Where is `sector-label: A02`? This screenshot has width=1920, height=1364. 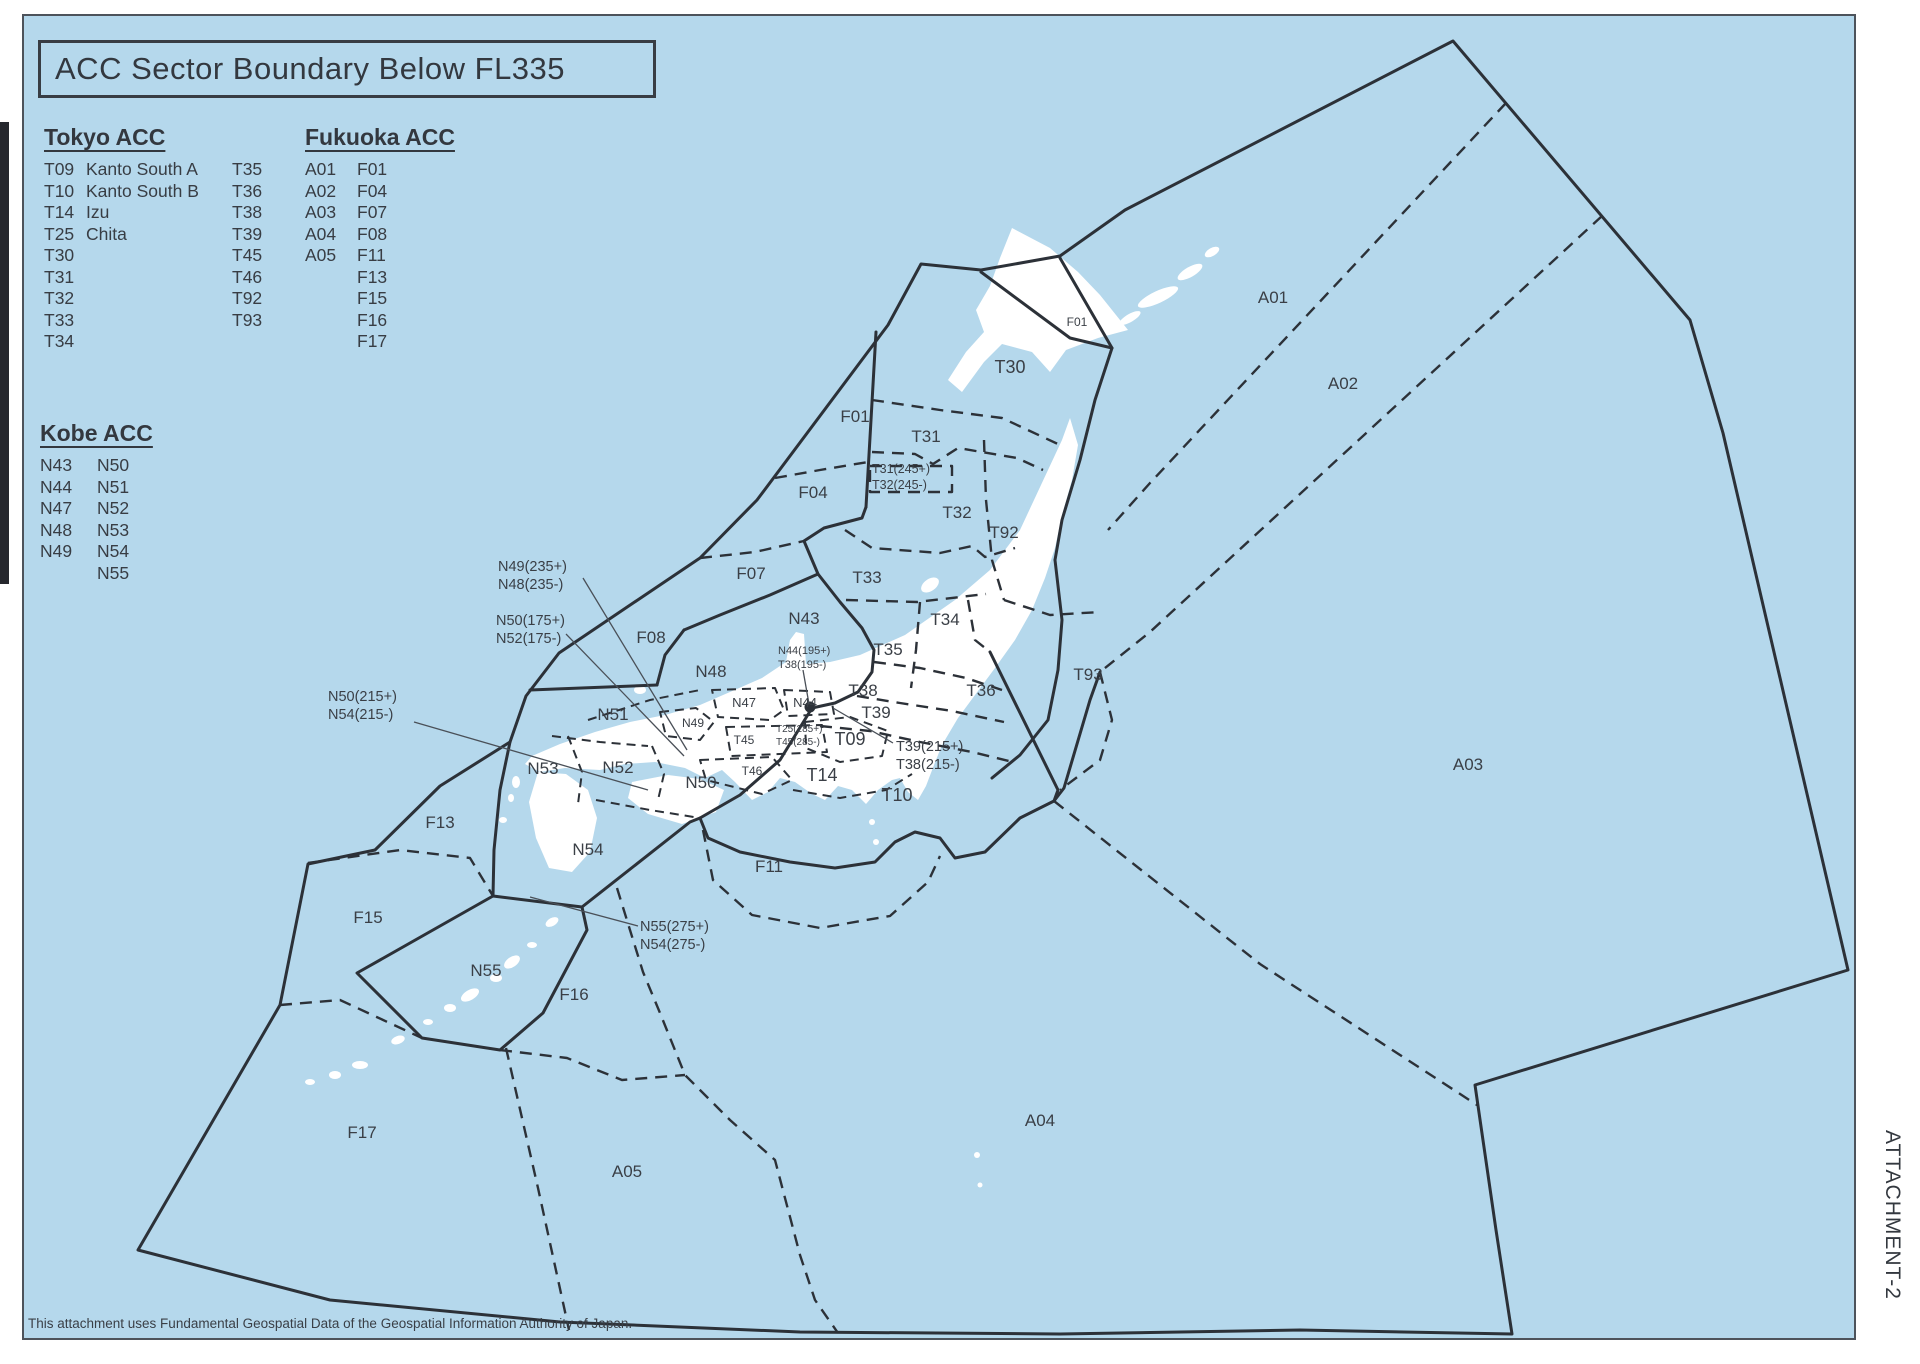 sector-label: A02 is located at coordinates (1343, 383).